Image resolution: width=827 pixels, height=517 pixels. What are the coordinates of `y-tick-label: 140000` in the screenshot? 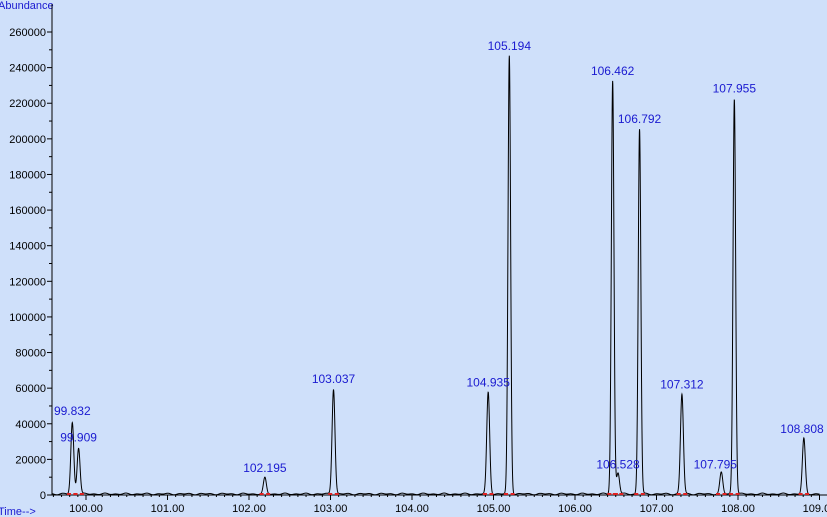 It's located at (27, 247).